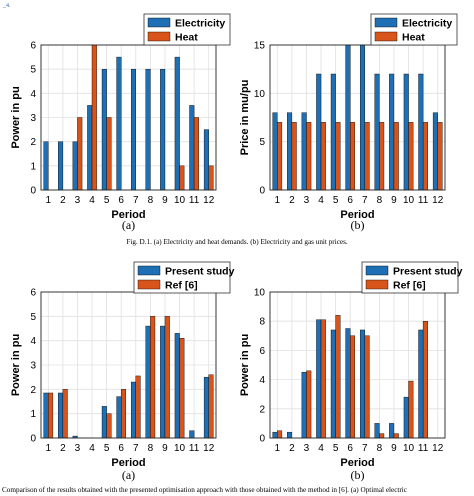  Describe the element at coordinates (357, 365) in the screenshot. I see `plot-area` at that location.